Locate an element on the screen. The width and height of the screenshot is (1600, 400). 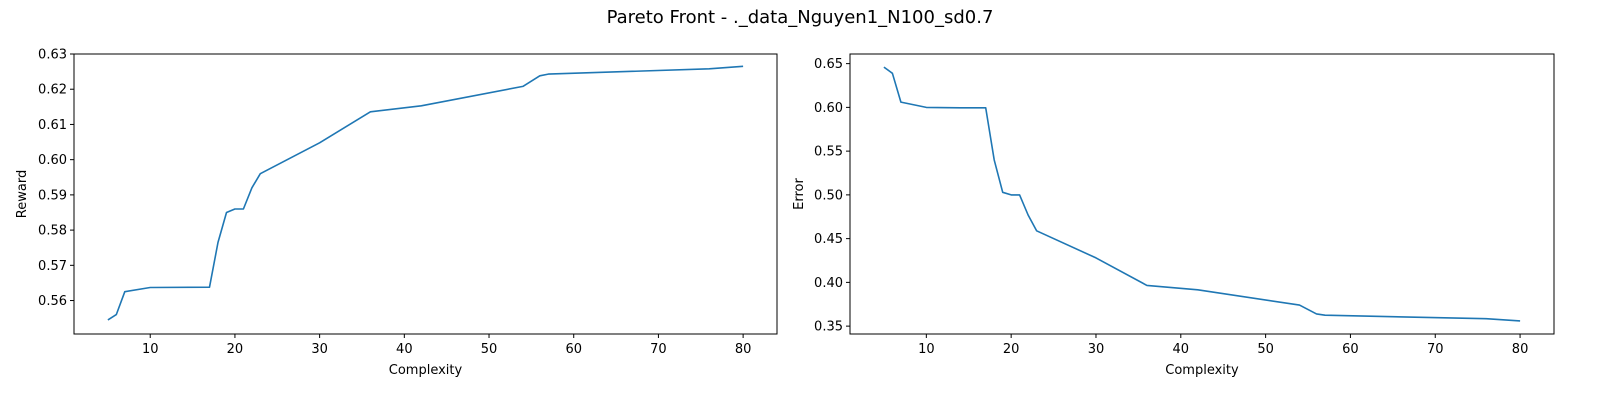
reward-y-tick-label: 0.62 is located at coordinates (52, 90).